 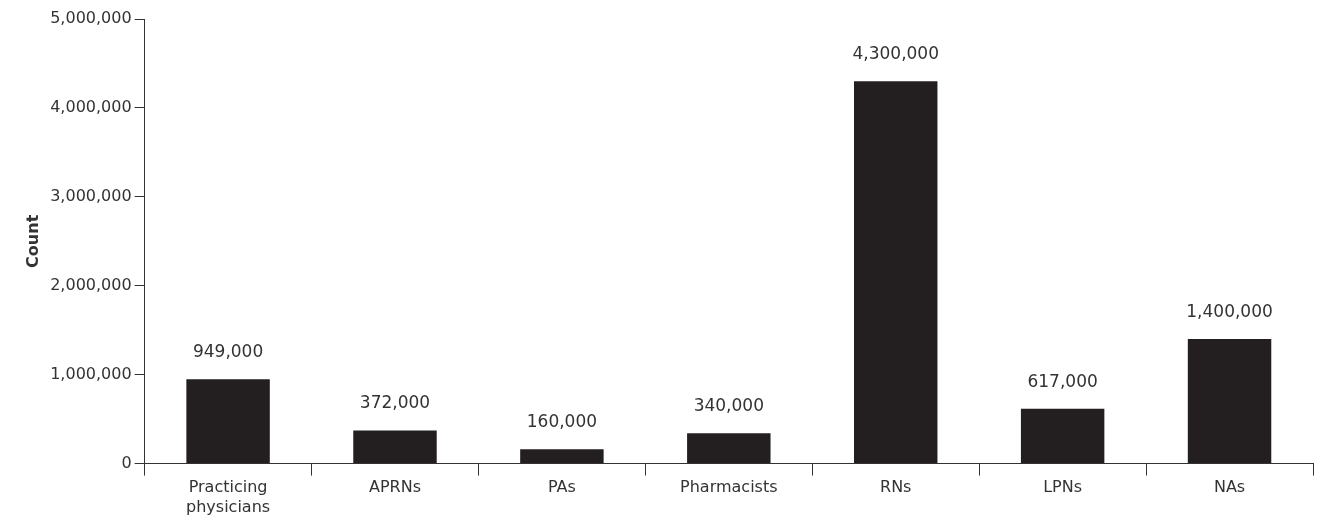 I want to click on data-label: 617,000, so click(x=1062, y=380).